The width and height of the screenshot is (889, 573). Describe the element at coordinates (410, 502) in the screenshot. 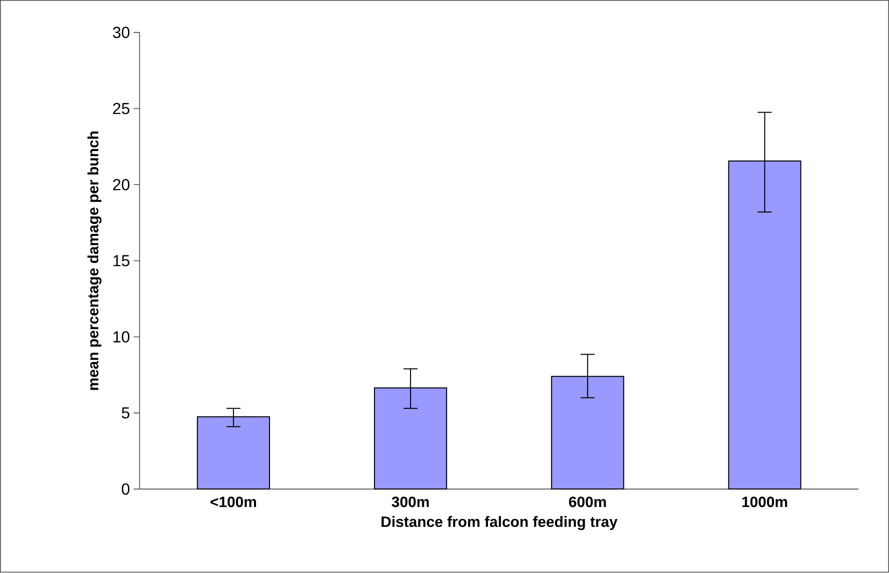

I see `x-tick-label: 300m` at that location.